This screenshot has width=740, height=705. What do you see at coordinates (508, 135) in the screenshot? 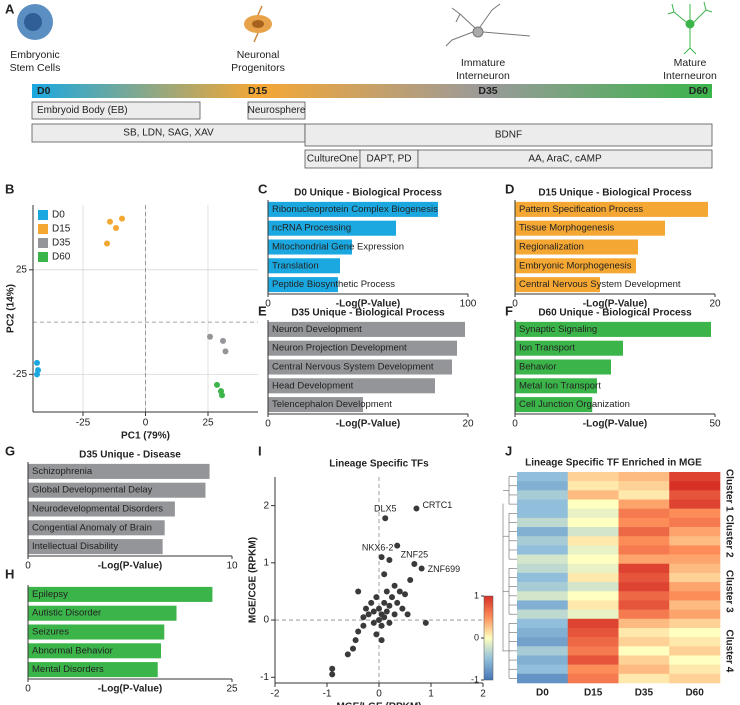
I see `treatment-label: BDNF` at bounding box center [508, 135].